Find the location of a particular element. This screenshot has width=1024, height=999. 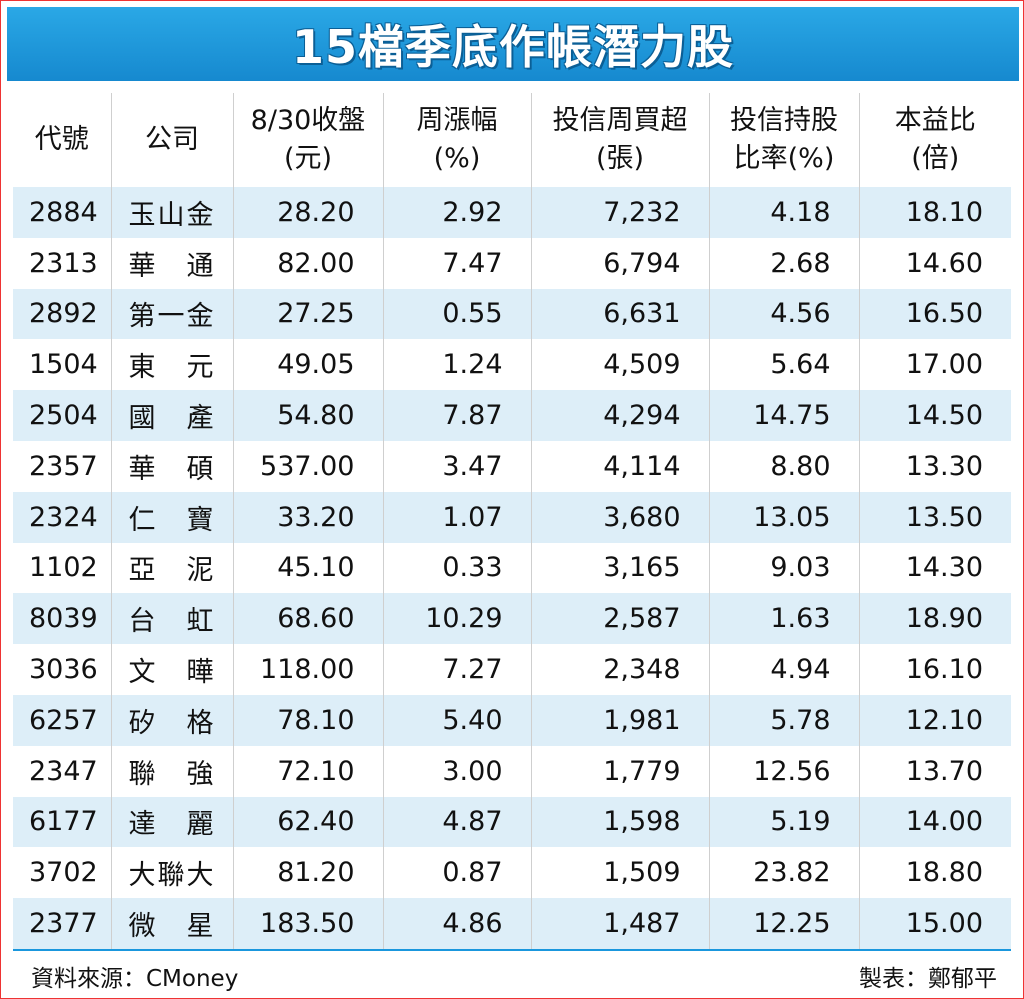

table-row: 1102 亞 泥 45.10 0.33 3,165 9.03 14.30 is located at coordinates (512, 568).